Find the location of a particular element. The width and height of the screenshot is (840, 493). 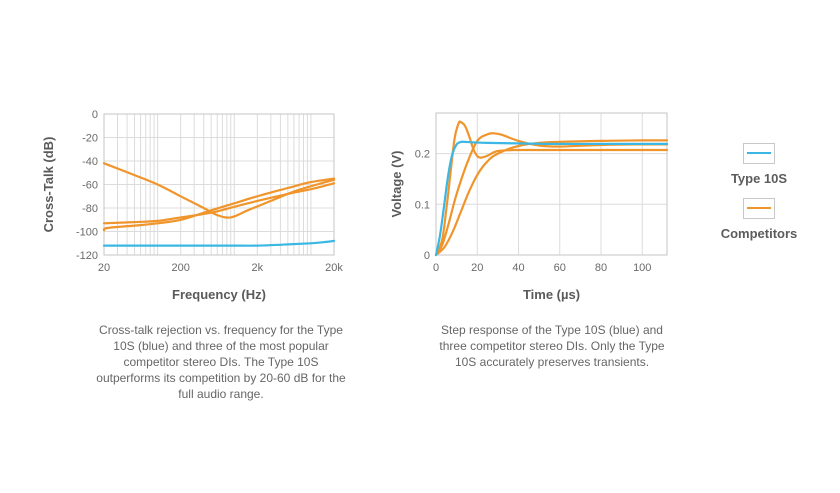

legend-item-competitors: Competitors is located at coordinates (759, 219).